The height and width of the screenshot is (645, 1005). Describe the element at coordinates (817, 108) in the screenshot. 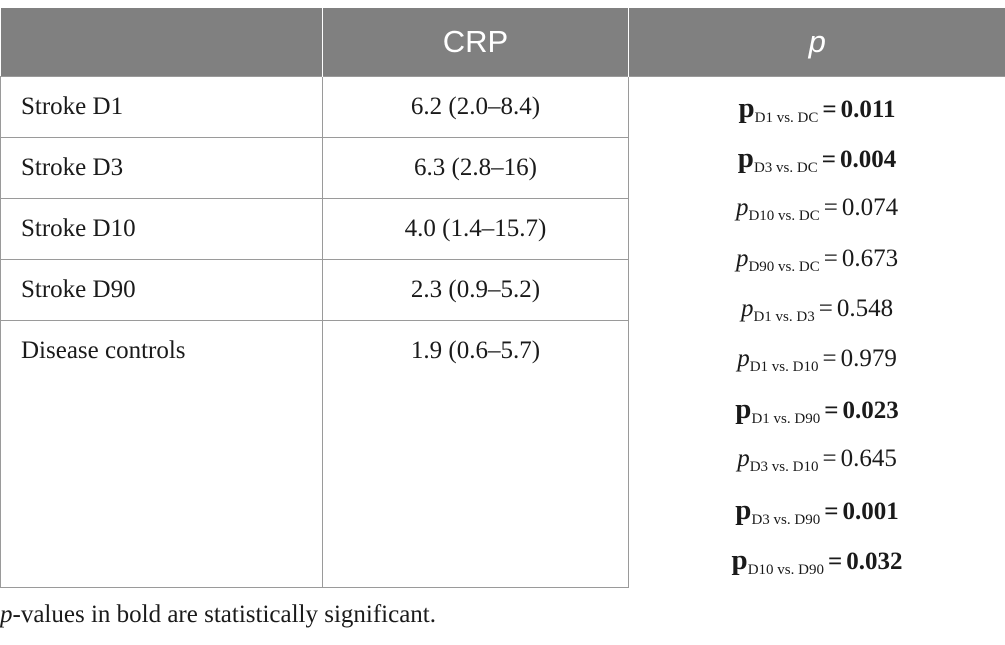

I see `p-value-line: pD1 vs. DC = 0.011` at that location.